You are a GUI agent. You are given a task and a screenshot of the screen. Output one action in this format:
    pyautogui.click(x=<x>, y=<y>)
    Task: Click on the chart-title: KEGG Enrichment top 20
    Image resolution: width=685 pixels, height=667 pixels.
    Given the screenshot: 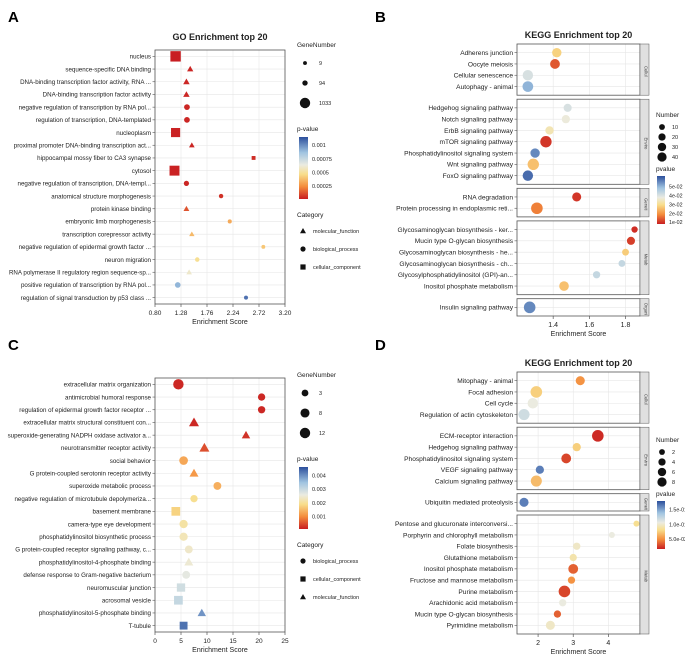 What is the action you would take?
    pyautogui.click(x=579, y=35)
    